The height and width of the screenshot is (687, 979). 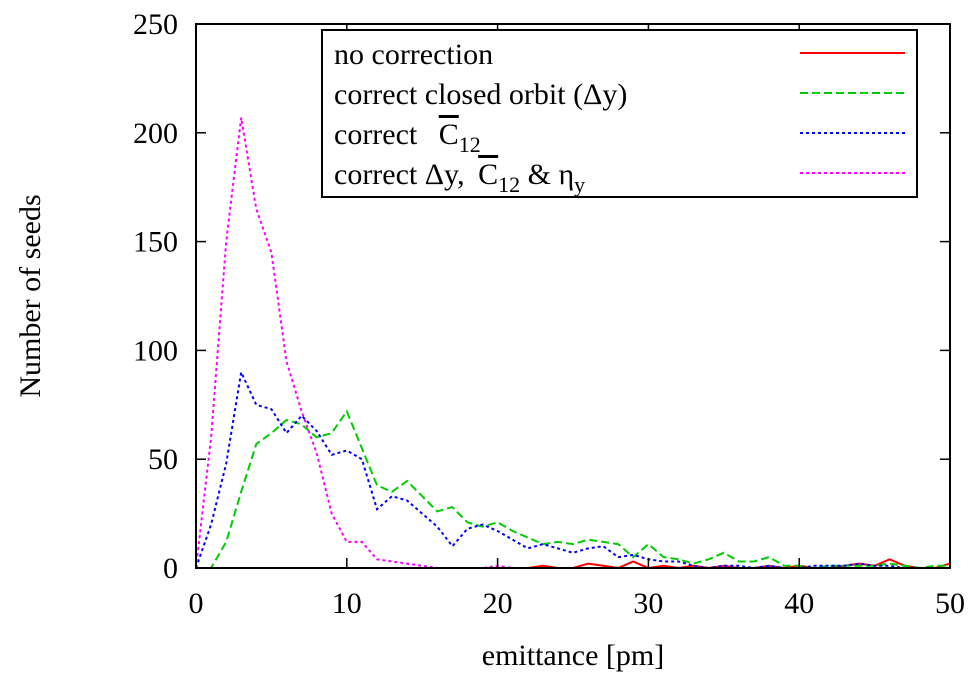 What do you see at coordinates (648, 603) in the screenshot?
I see `x-tick-label: 30` at bounding box center [648, 603].